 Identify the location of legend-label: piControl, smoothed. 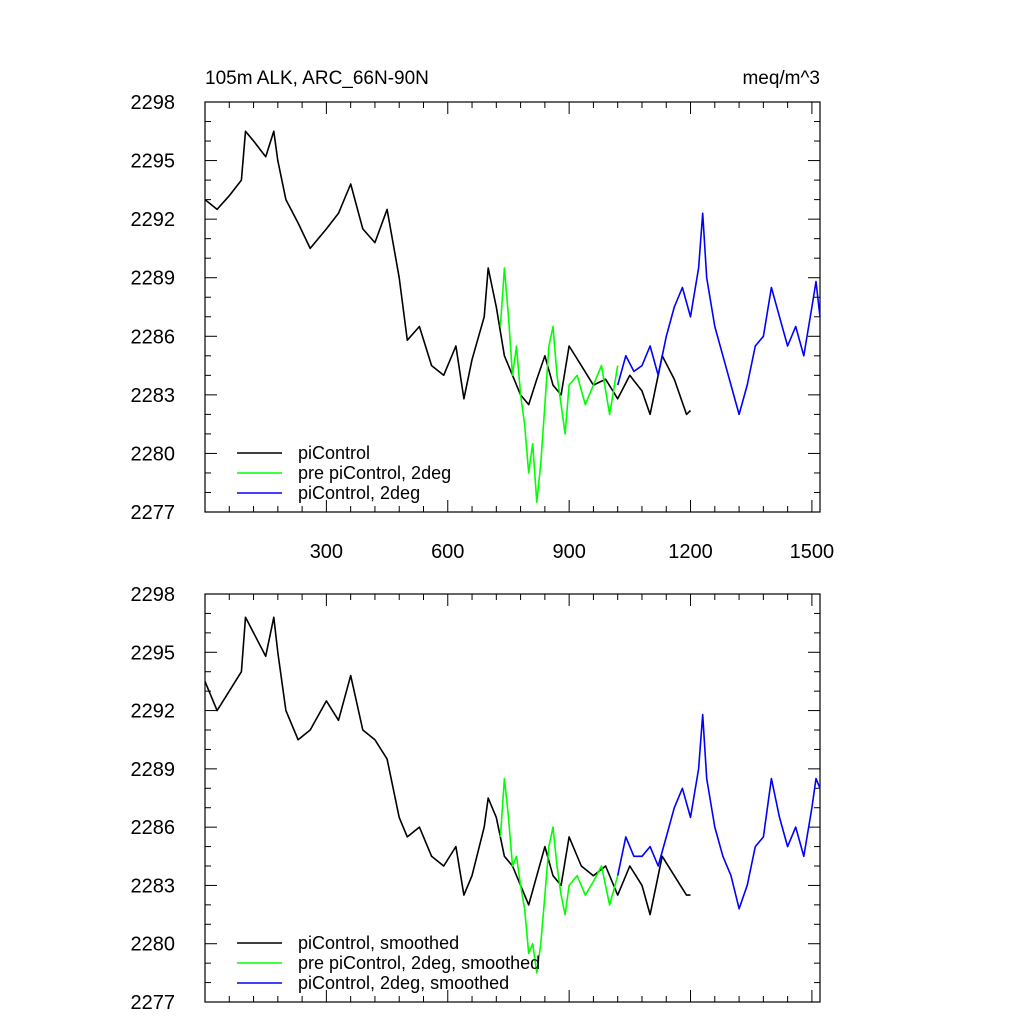
(378, 943).